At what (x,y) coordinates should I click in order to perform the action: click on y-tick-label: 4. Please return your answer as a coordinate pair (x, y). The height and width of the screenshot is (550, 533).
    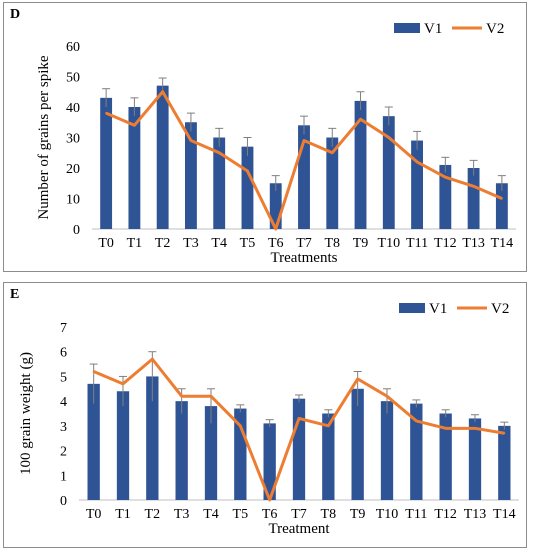
    Looking at the image, I should click on (63, 402).